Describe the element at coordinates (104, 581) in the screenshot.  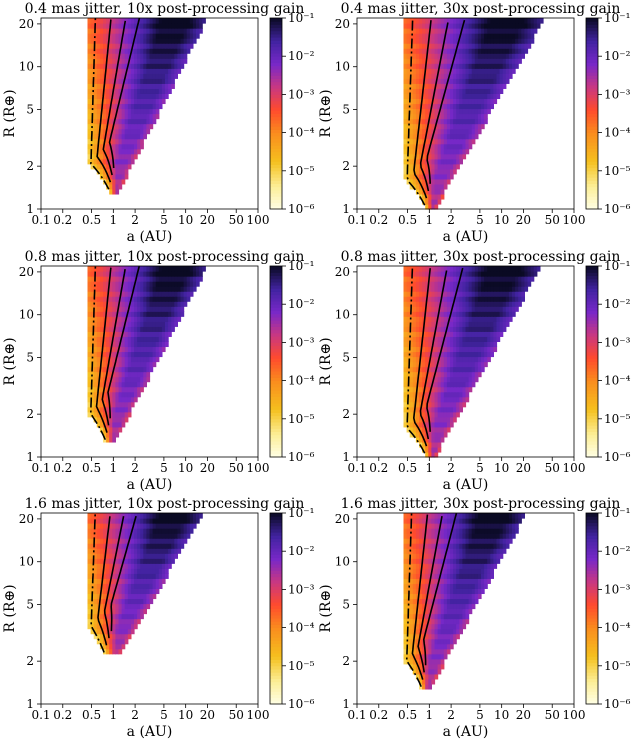
I see `contour-line` at that location.